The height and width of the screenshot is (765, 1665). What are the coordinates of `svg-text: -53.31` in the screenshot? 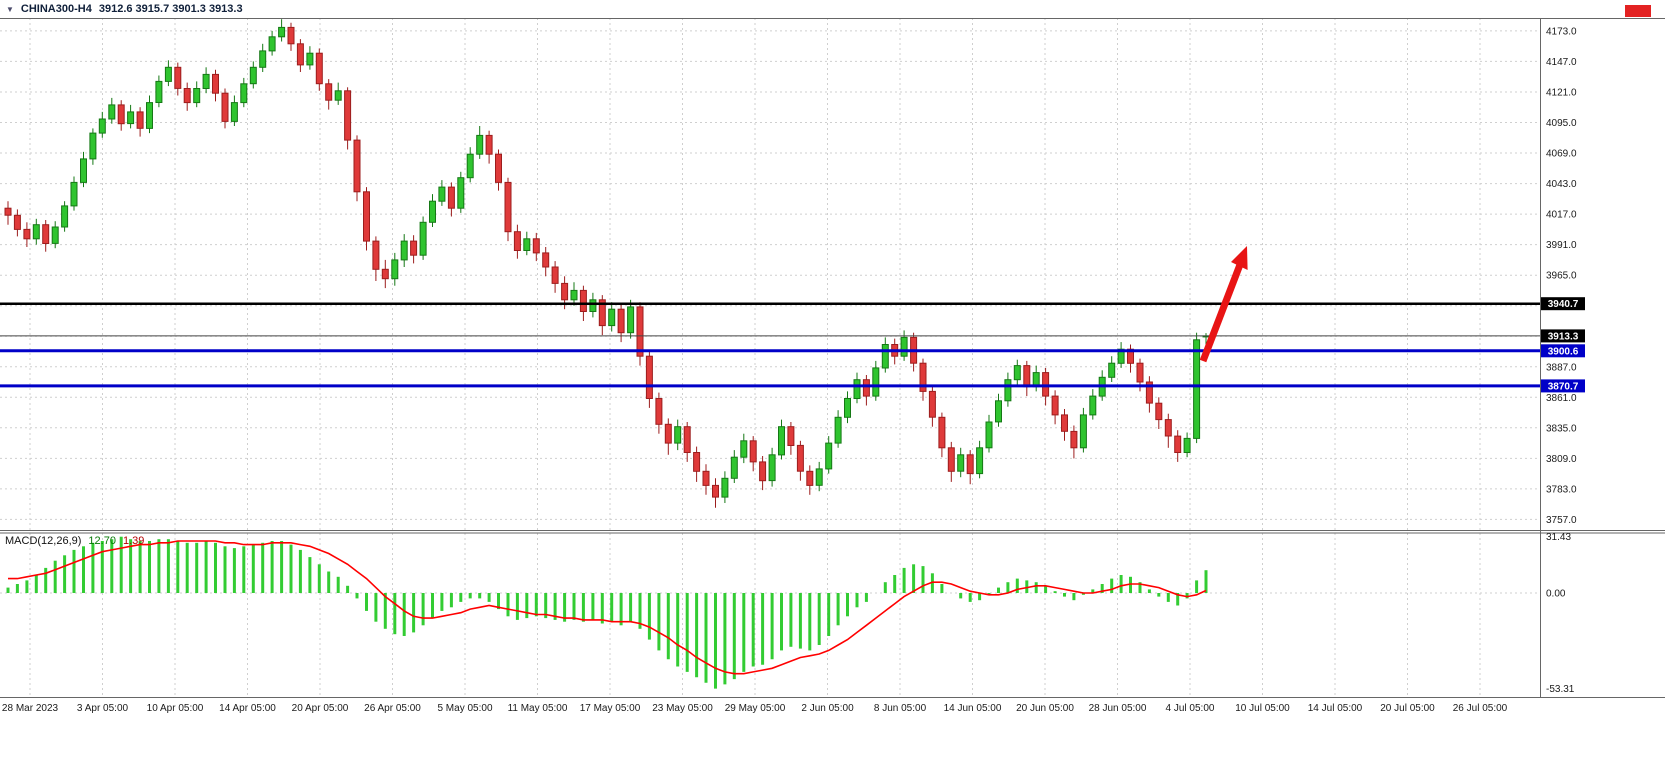 It's located at (1560, 689).